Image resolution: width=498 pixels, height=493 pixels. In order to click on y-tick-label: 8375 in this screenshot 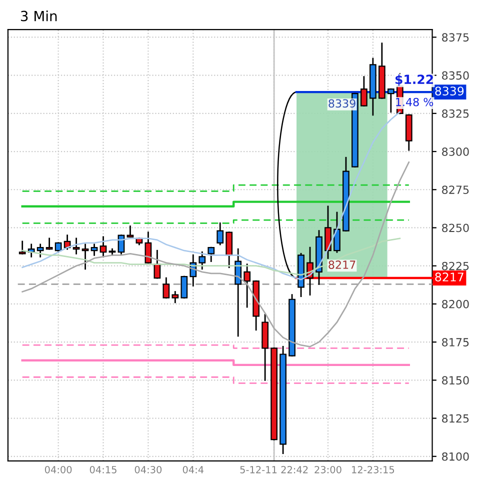, I will do `click(455, 37)`.